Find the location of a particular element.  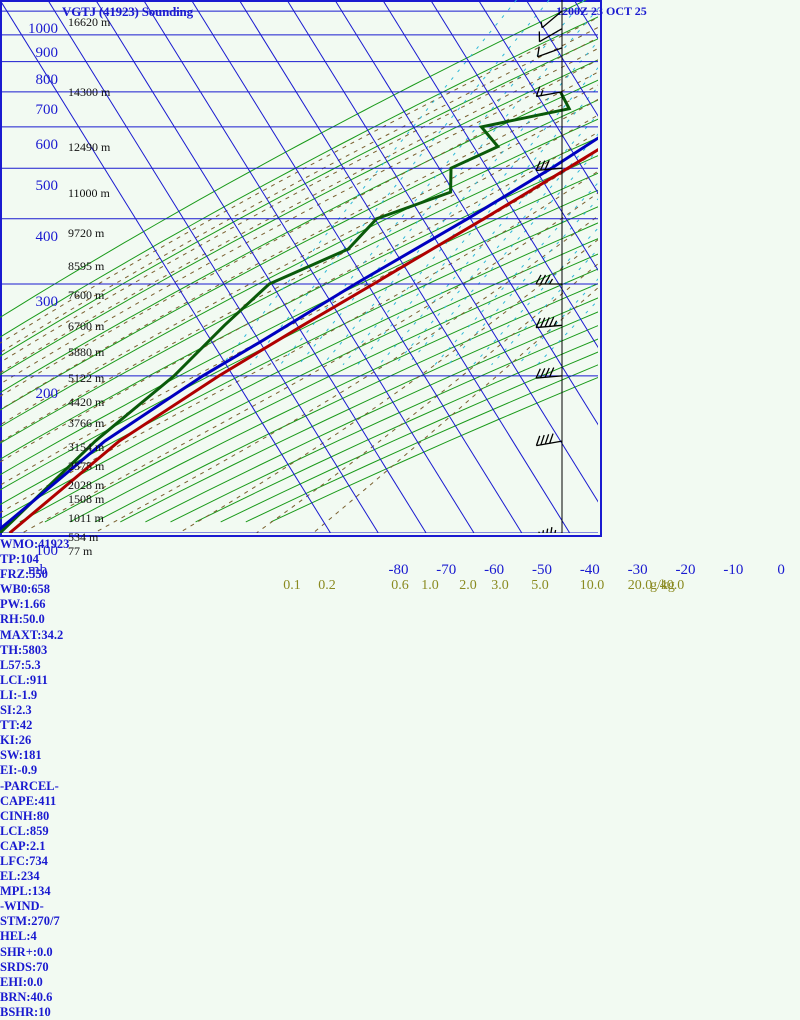

sounding-index-item: TH:5803 is located at coordinates (52, 650).